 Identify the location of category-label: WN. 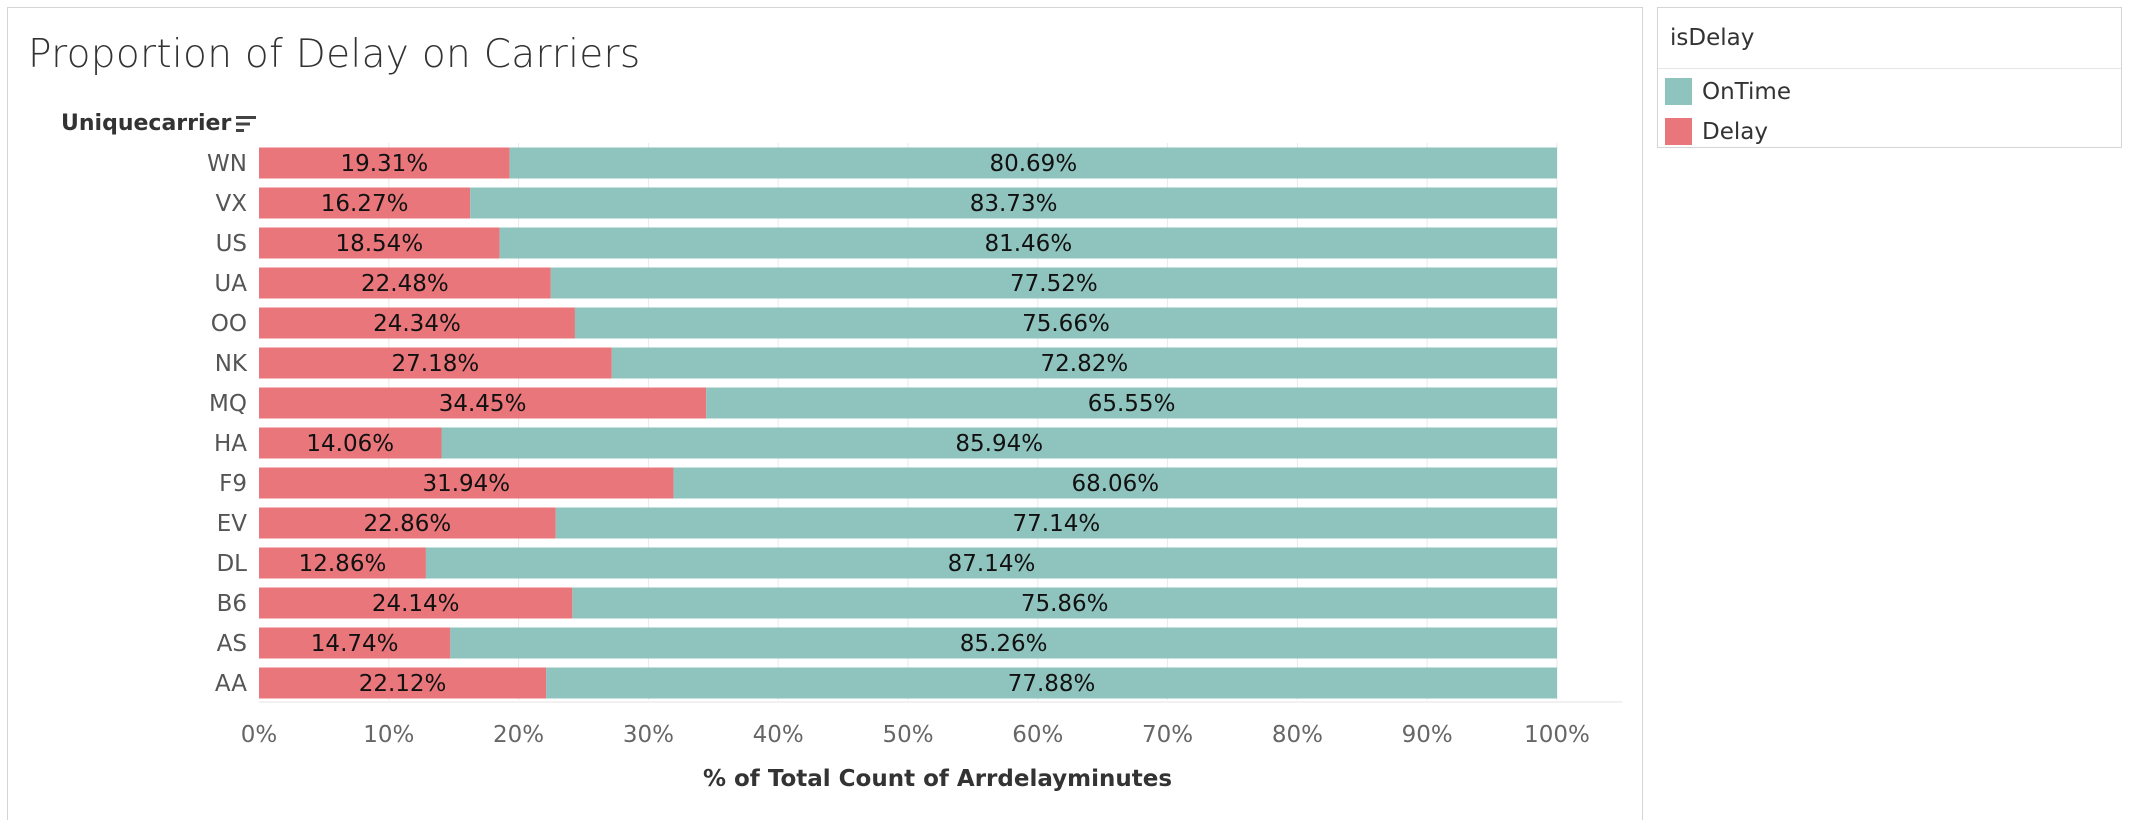
(227, 164).